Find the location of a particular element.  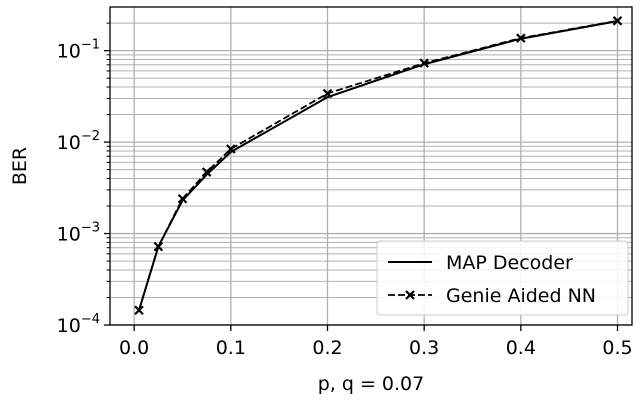

y-tick-label: 10⁻¹ is located at coordinates (78, 50).